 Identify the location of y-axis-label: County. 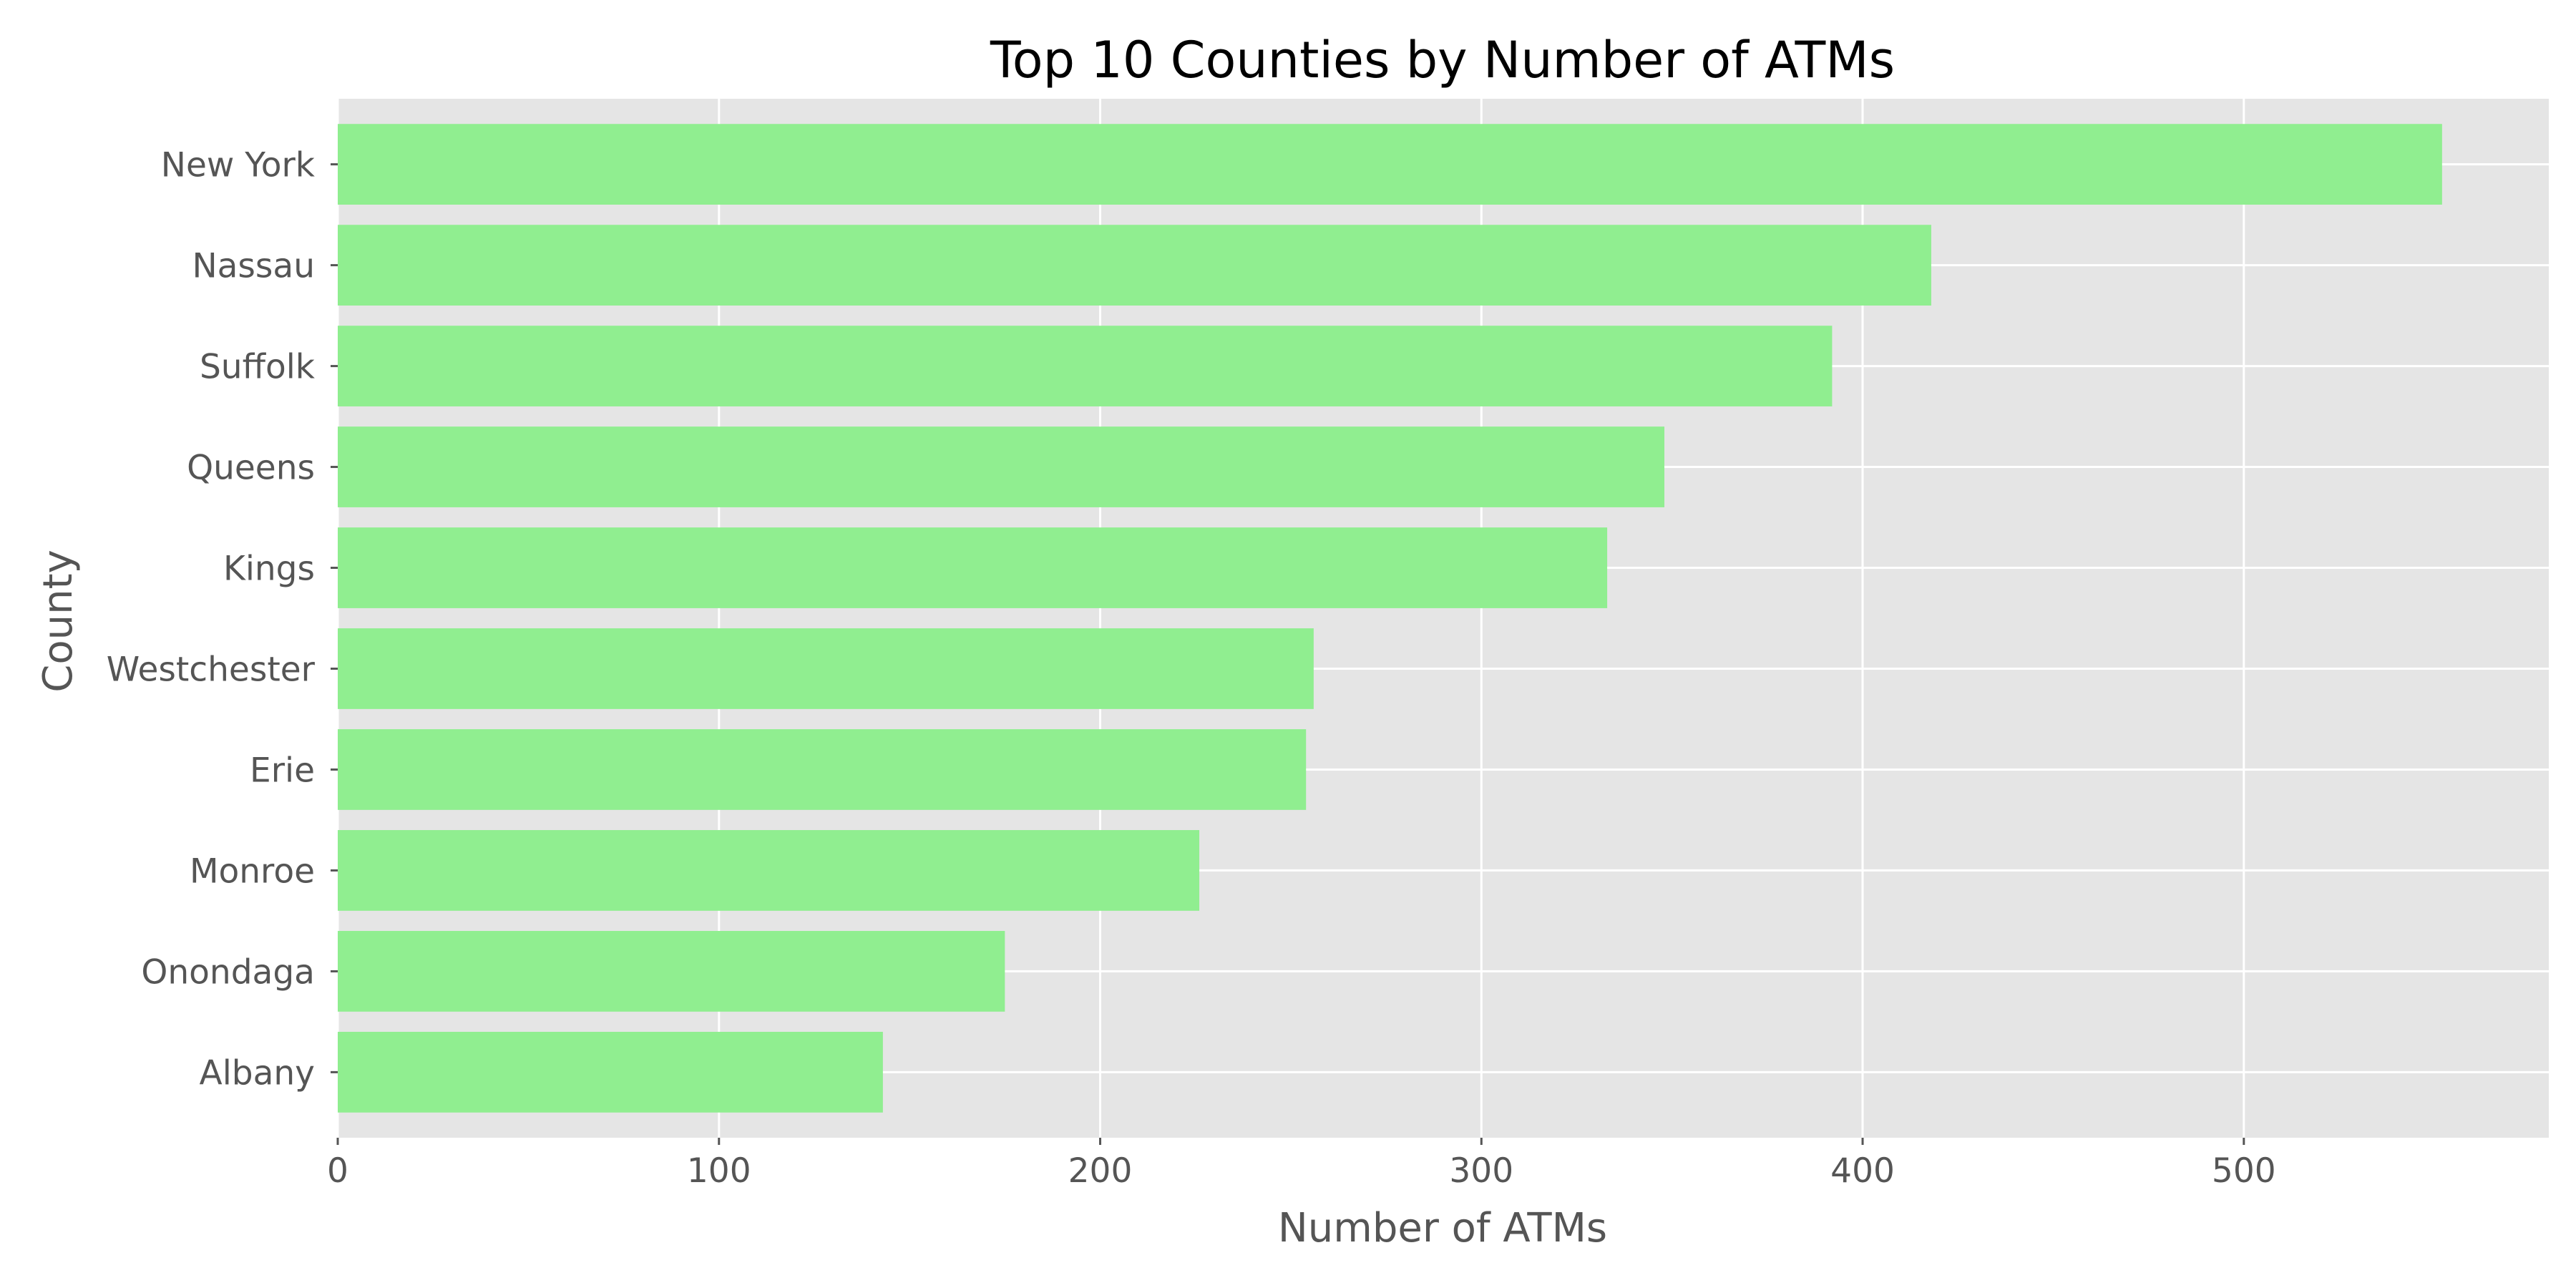
(59, 621).